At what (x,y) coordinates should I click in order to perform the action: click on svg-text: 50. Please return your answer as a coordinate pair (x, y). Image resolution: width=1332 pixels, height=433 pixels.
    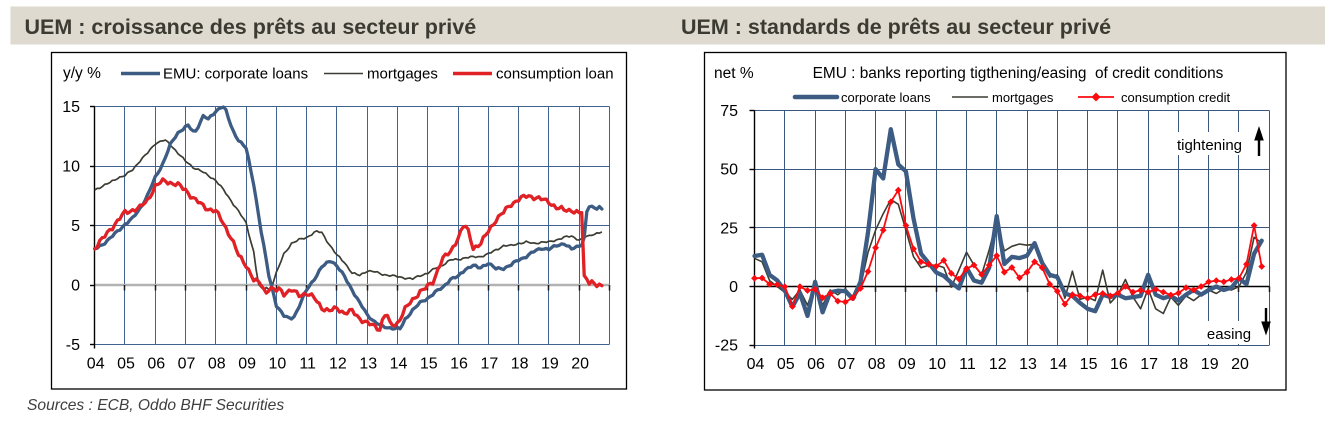
    Looking at the image, I should click on (729, 170).